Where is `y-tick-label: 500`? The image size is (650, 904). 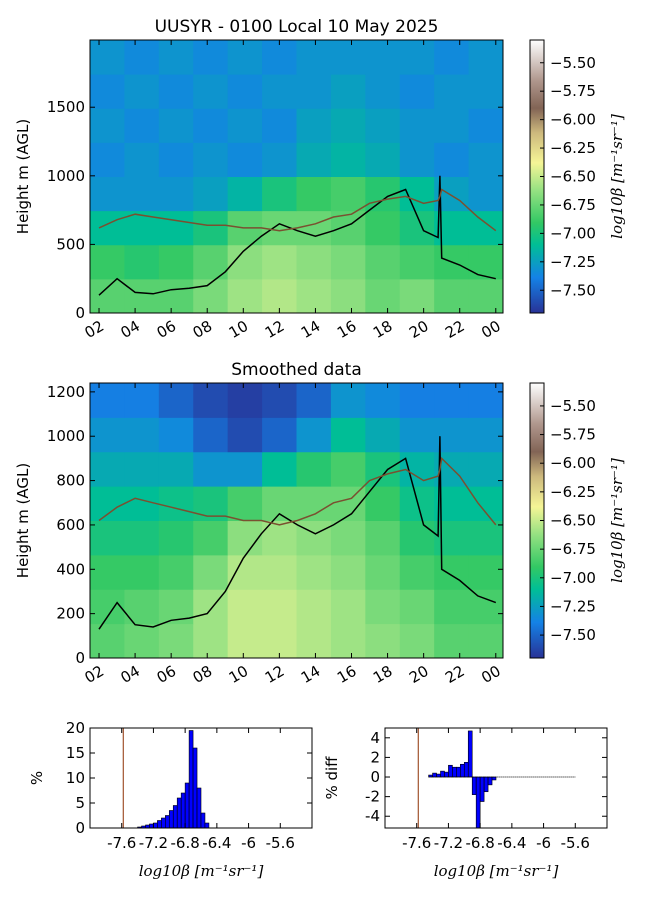 y-tick-label: 500 is located at coordinates (70, 244).